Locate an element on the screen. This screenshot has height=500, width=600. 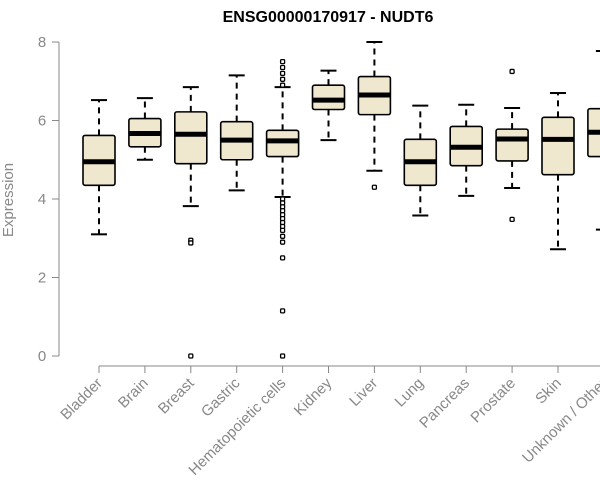
x-tick-label: Brain is located at coordinates (133, 393).